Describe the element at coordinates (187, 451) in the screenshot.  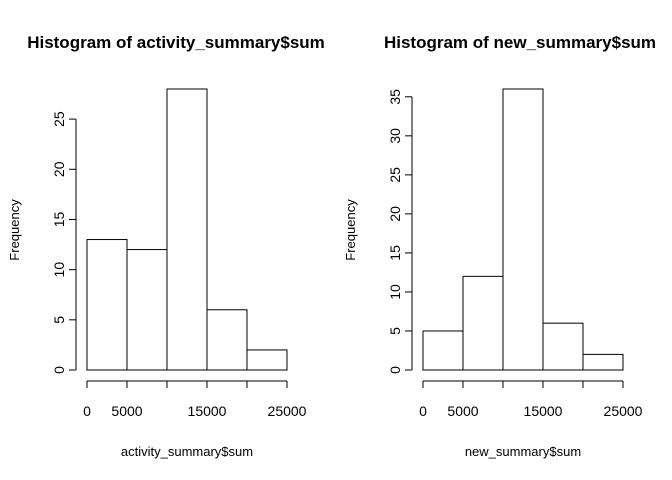
I see `x-axis-label: activity_summary$sum` at that location.